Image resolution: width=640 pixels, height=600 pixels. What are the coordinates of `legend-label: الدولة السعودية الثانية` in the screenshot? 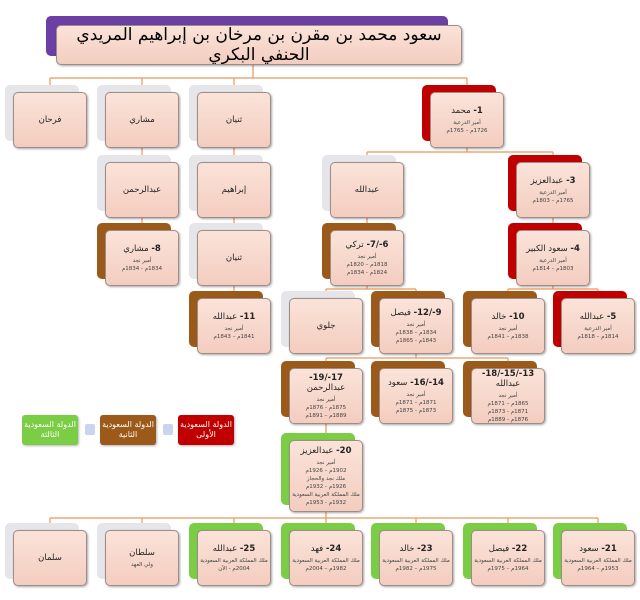 It's located at (128, 429).